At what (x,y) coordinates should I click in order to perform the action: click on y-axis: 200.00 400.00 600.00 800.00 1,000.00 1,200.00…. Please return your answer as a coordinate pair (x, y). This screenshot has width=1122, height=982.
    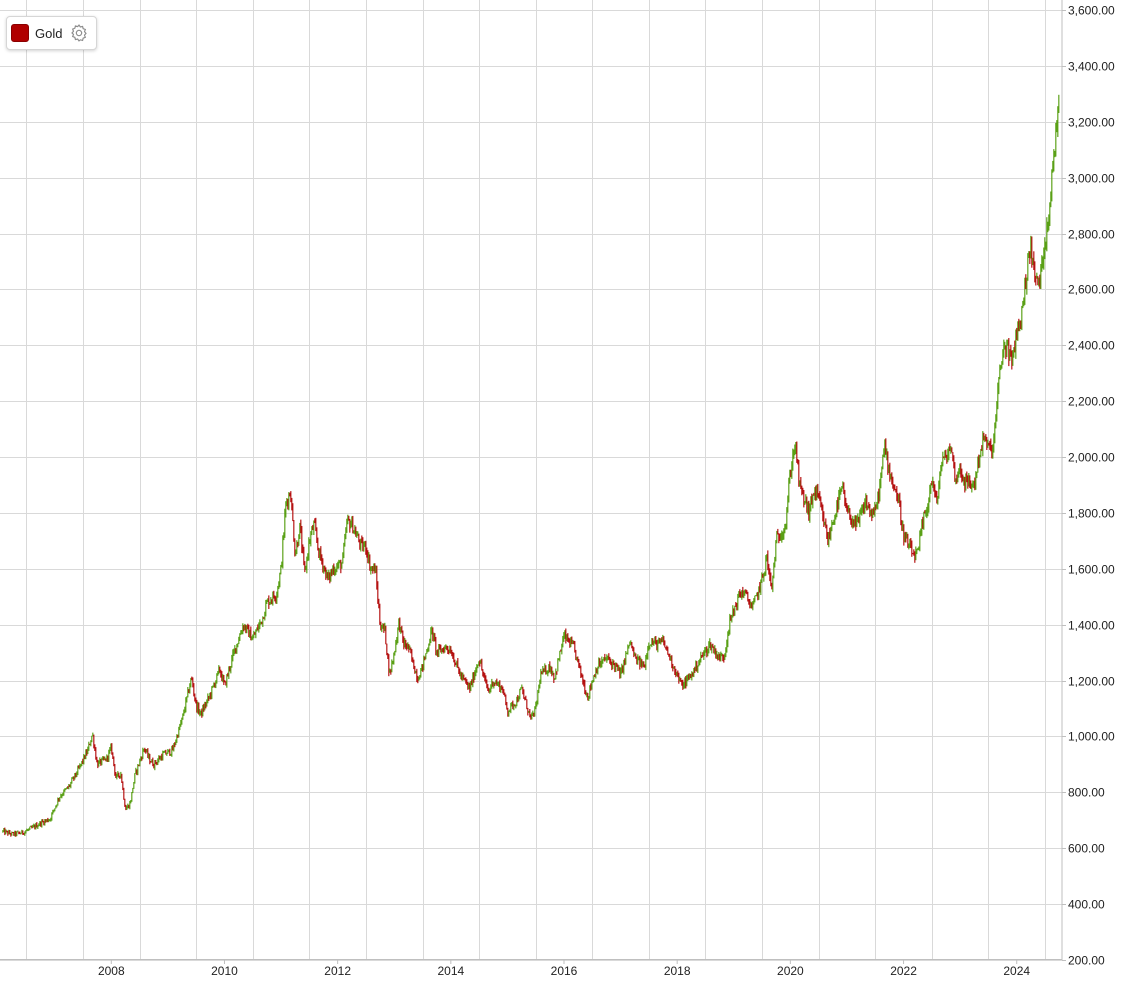
    Looking at the image, I should click on (1088, 486).